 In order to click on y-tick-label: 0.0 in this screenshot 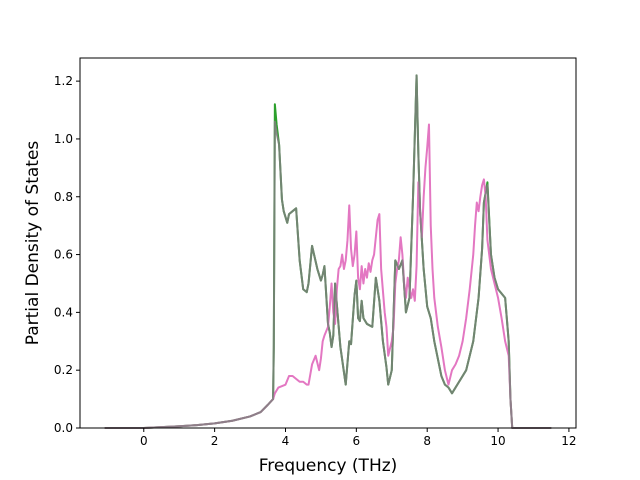, I will do `click(63, 428)`.